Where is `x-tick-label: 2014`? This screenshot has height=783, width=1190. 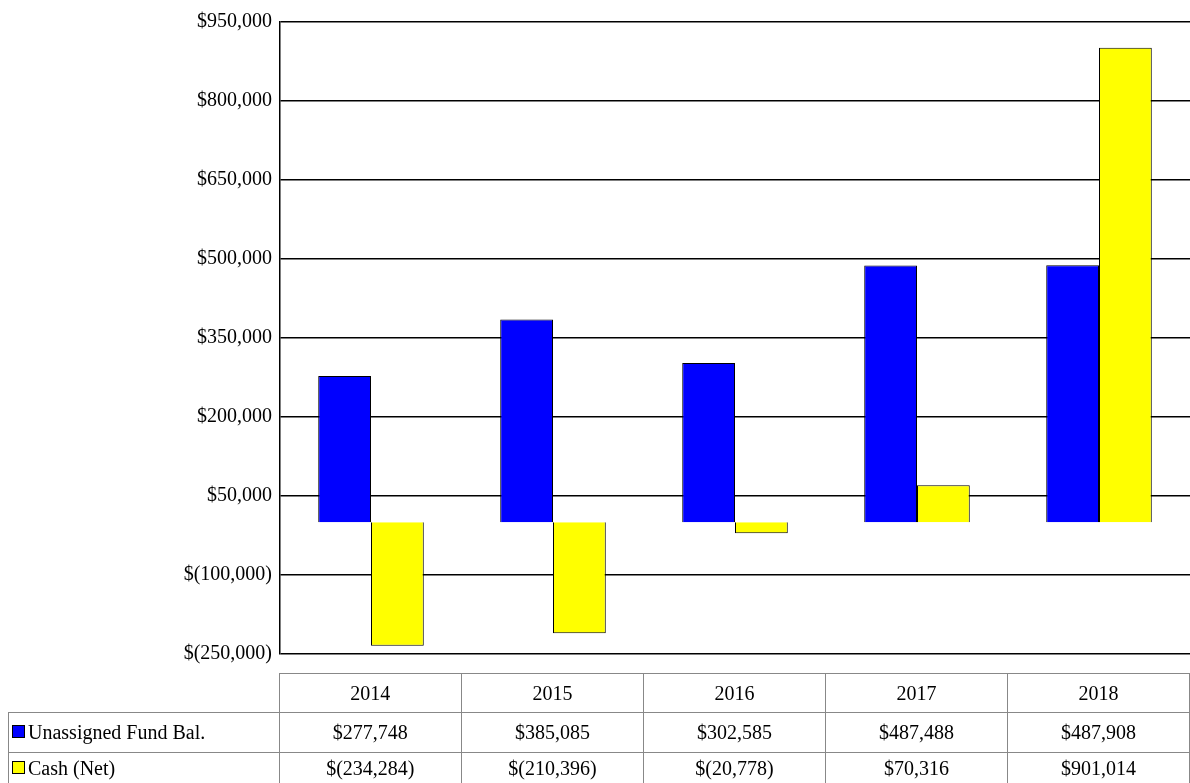
x-tick-label: 2014 is located at coordinates (370, 693).